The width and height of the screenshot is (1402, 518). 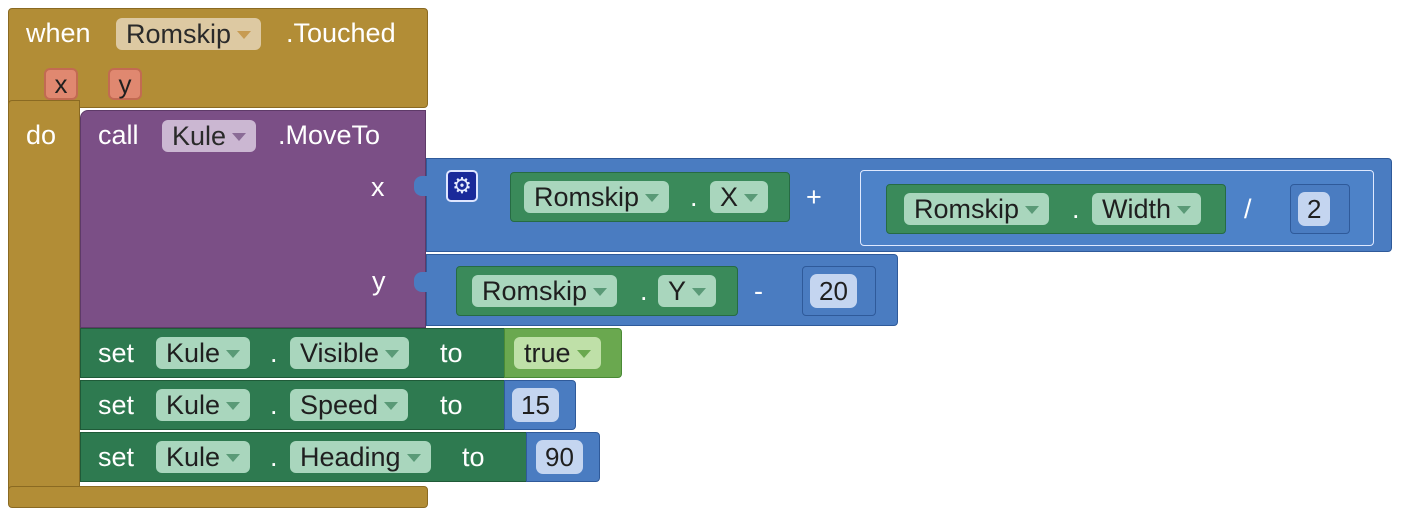 I want to click on divide-operator: /, so click(x=1248, y=209).